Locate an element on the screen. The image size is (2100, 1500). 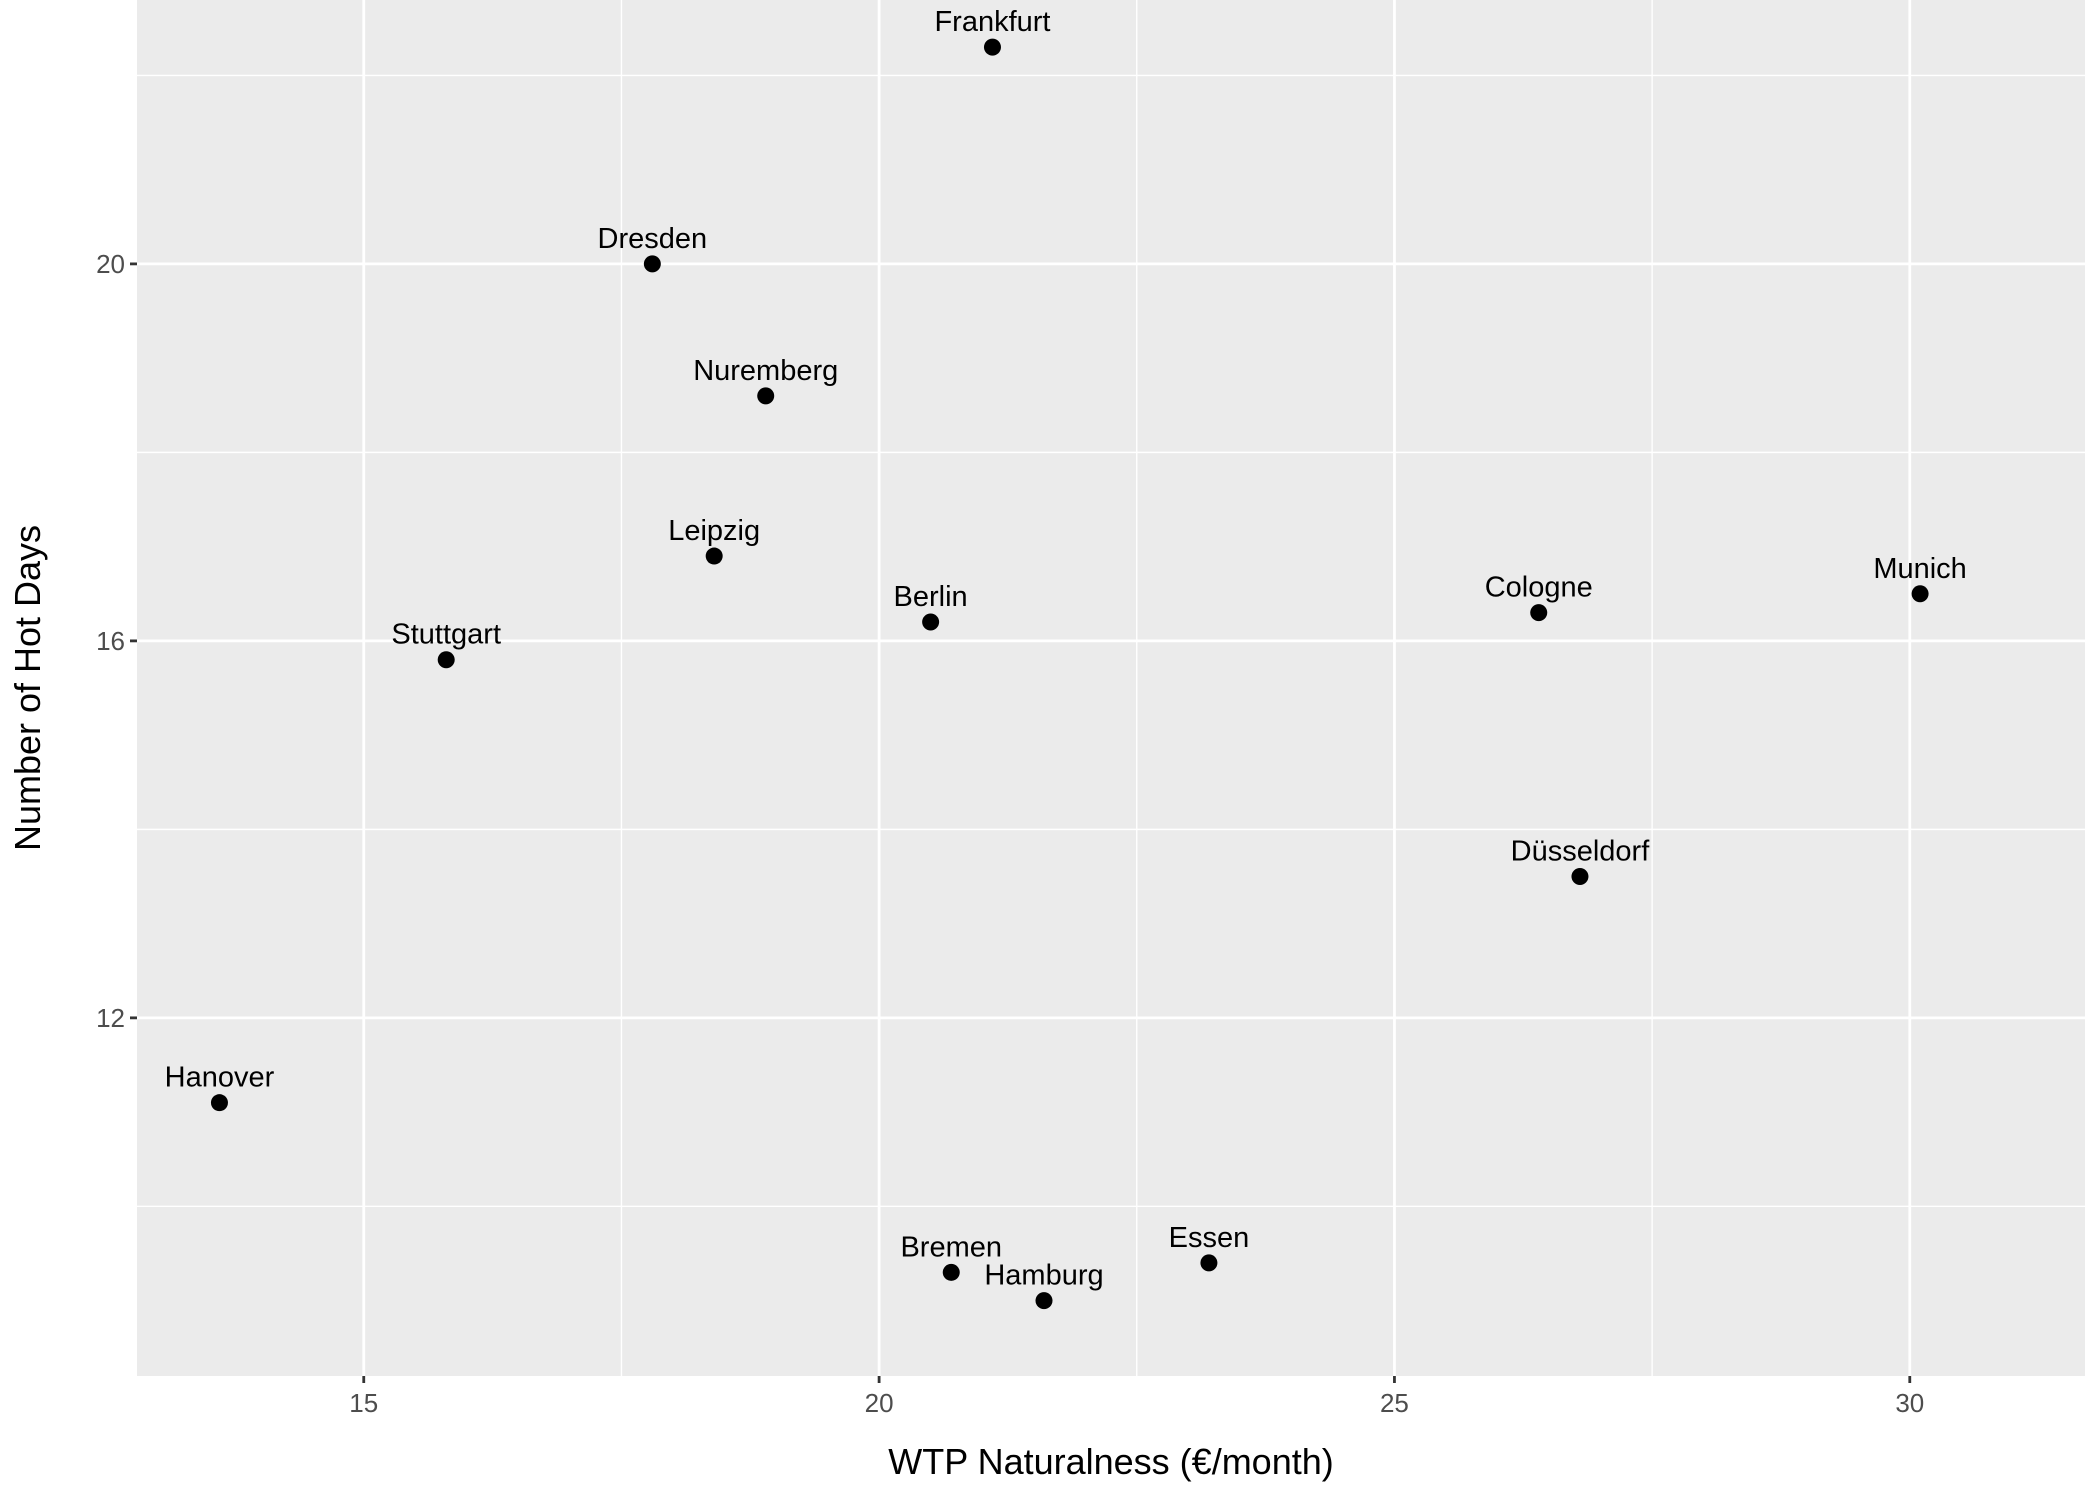
x-axis: 15 20 25 30 is located at coordinates (1136, 1397).